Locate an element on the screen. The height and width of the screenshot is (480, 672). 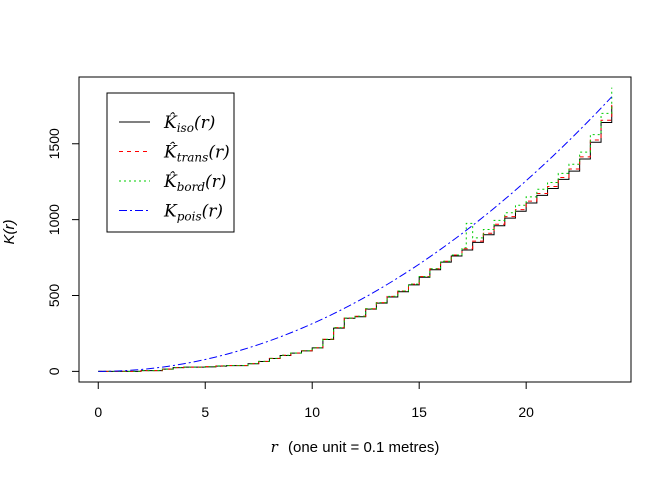
legend-label-iso: K̂iso(r) is located at coordinates (189, 124).